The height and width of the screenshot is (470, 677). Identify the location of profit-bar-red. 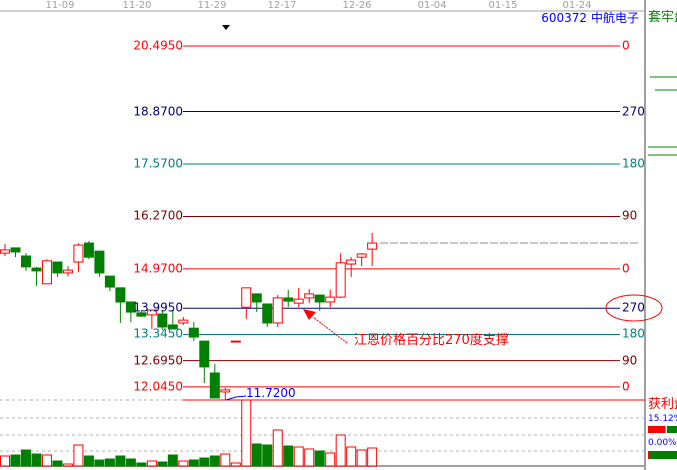
(657, 429).